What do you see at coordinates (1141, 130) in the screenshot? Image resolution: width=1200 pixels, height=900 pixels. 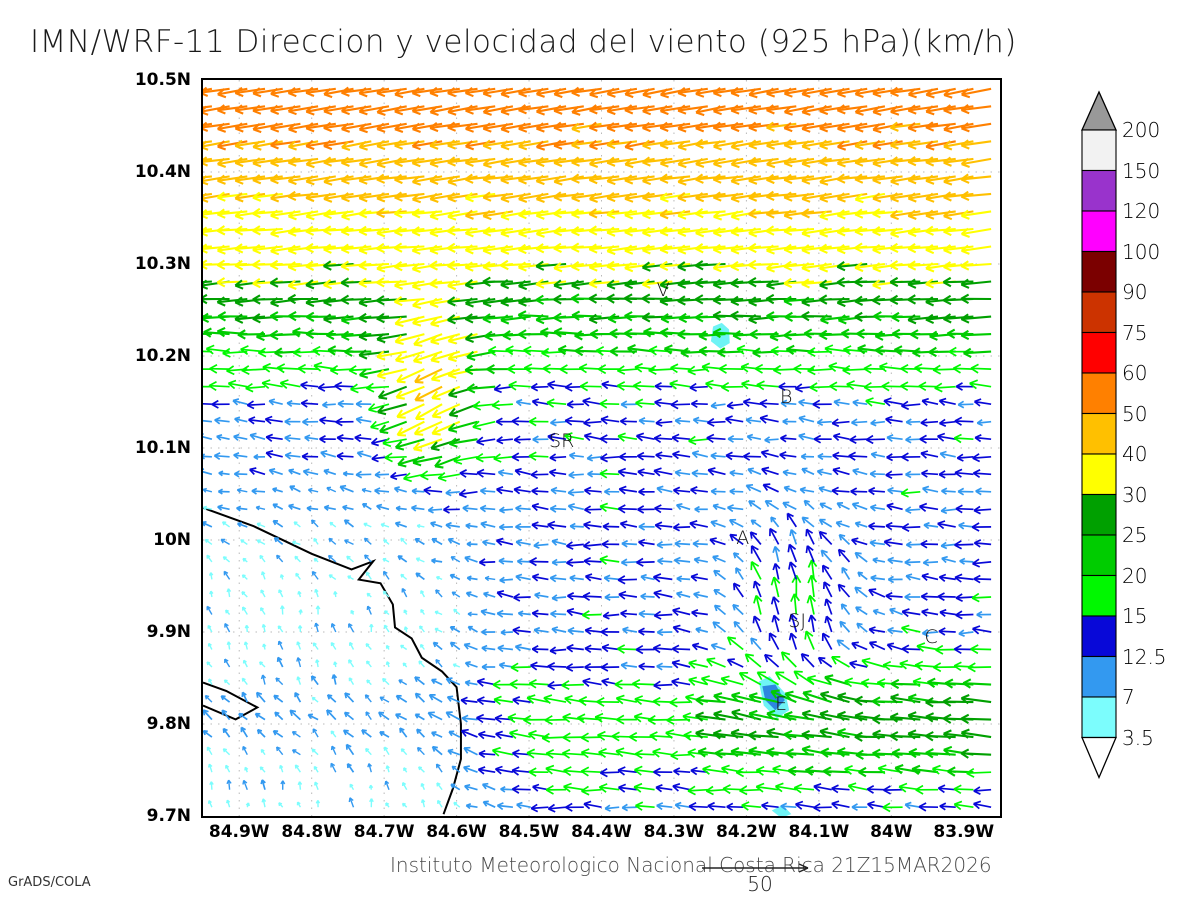 I see `colorbar-label-200: 200` at bounding box center [1141, 130].